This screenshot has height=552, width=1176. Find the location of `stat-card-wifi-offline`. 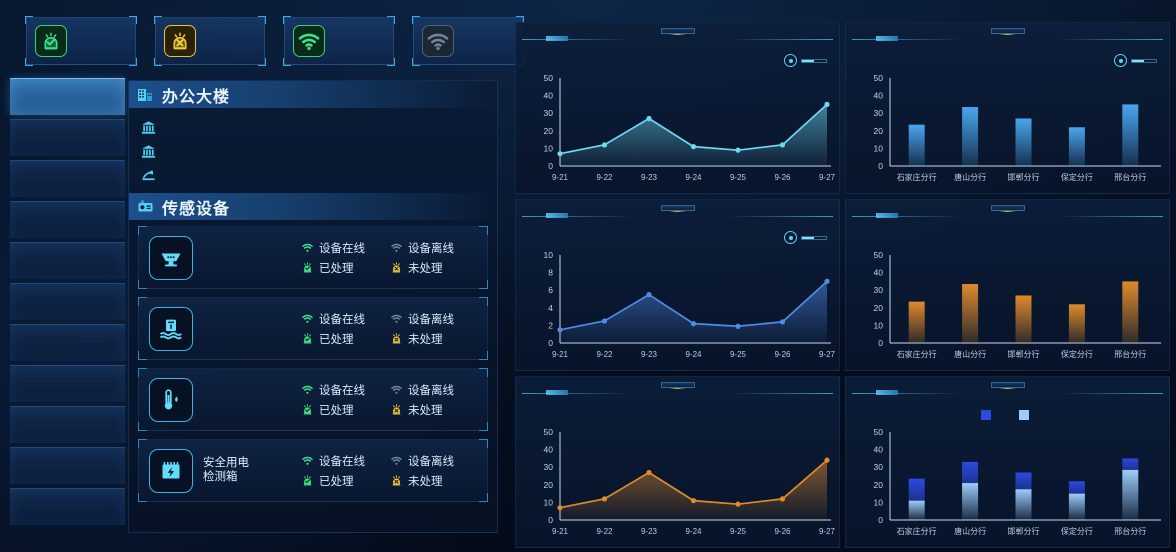

stat-card-wifi-offline is located at coordinates (468, 41).